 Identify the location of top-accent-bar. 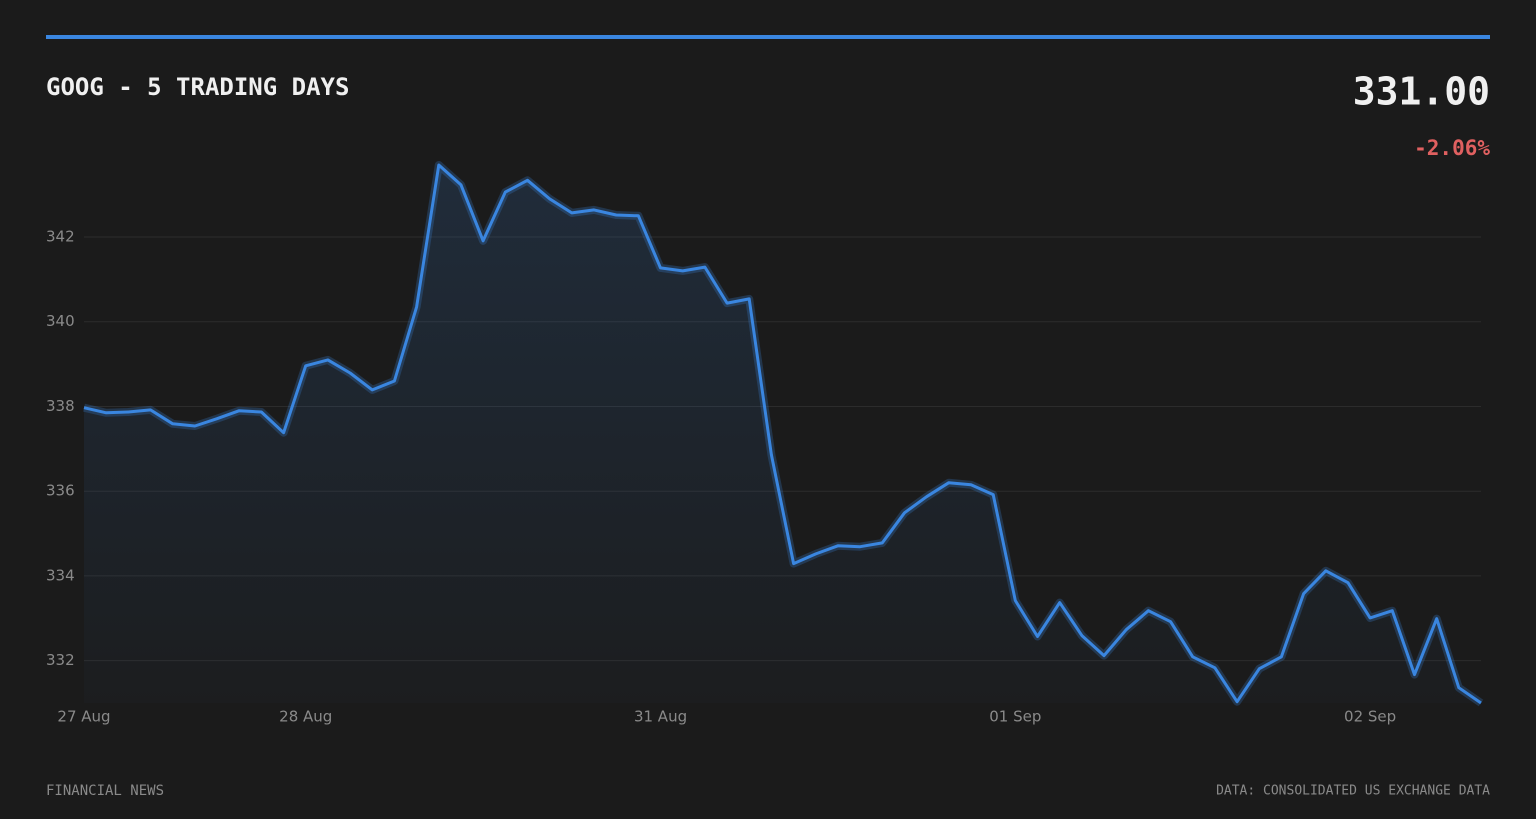
(768, 37).